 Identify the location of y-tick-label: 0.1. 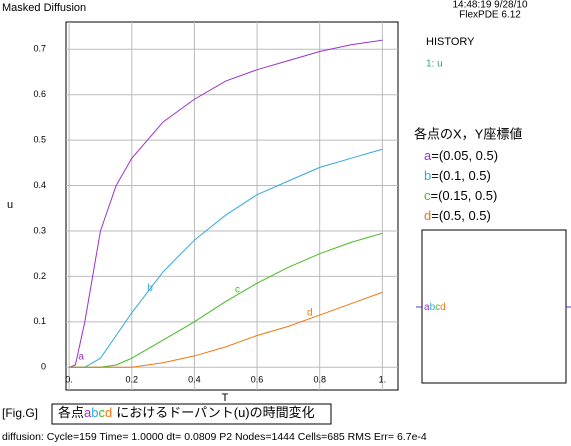
(39, 321).